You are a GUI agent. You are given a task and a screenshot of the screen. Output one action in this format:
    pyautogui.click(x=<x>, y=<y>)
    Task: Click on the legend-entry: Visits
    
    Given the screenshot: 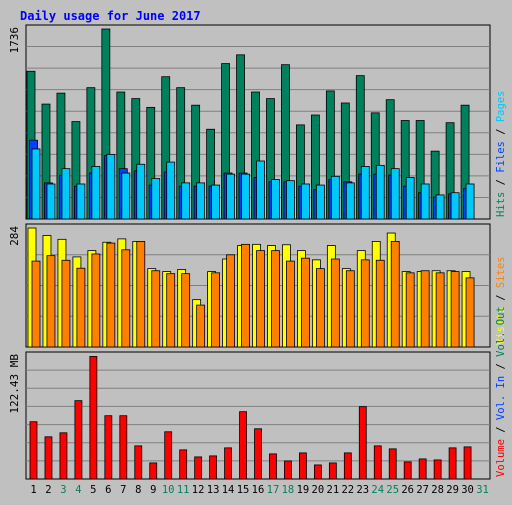 What is the action you would take?
    pyautogui.click(x=501, y=326)
    